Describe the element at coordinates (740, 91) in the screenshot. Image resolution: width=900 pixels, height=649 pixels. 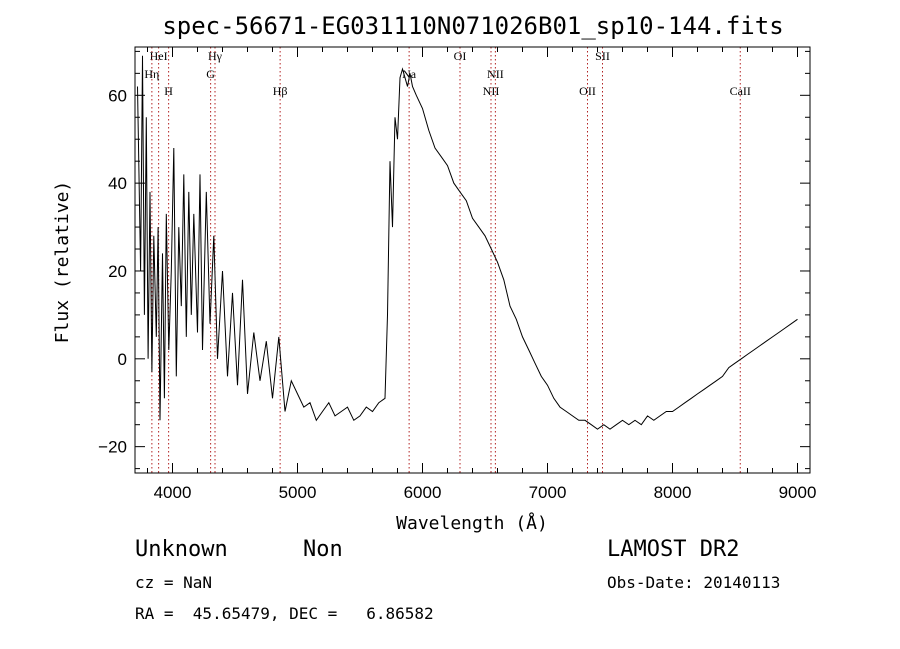
I see `line-label-12: CaII` at that location.